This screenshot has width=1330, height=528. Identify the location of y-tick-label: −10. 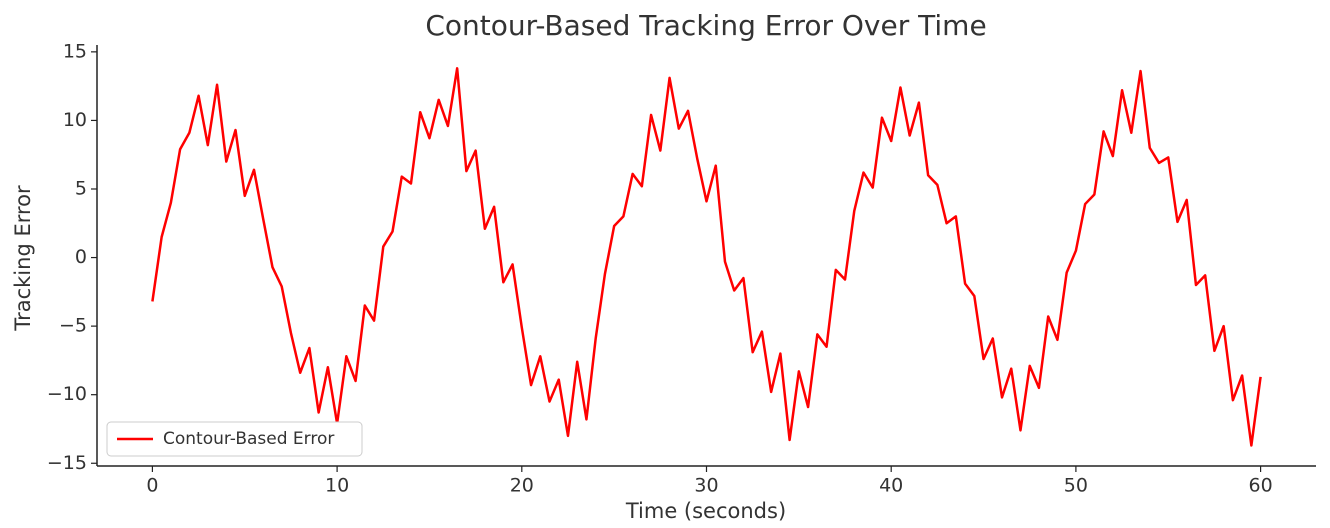
(67, 394).